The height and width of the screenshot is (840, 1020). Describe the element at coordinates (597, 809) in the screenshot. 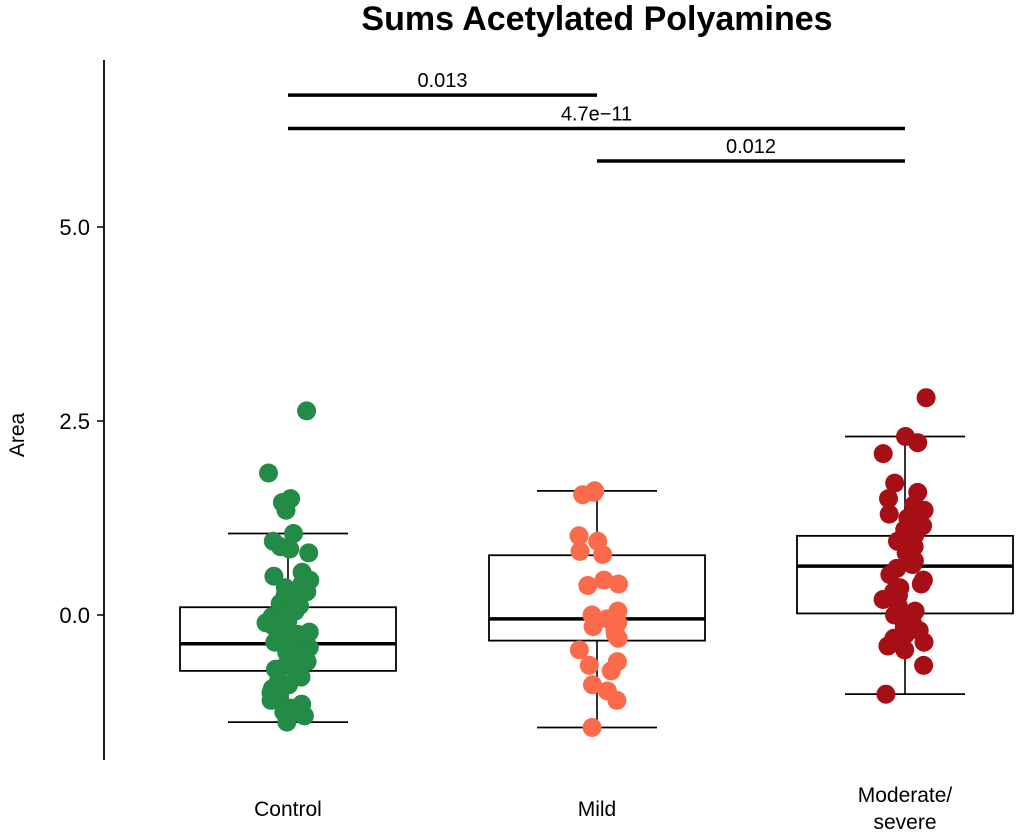

I see `category-label: Mild` at that location.